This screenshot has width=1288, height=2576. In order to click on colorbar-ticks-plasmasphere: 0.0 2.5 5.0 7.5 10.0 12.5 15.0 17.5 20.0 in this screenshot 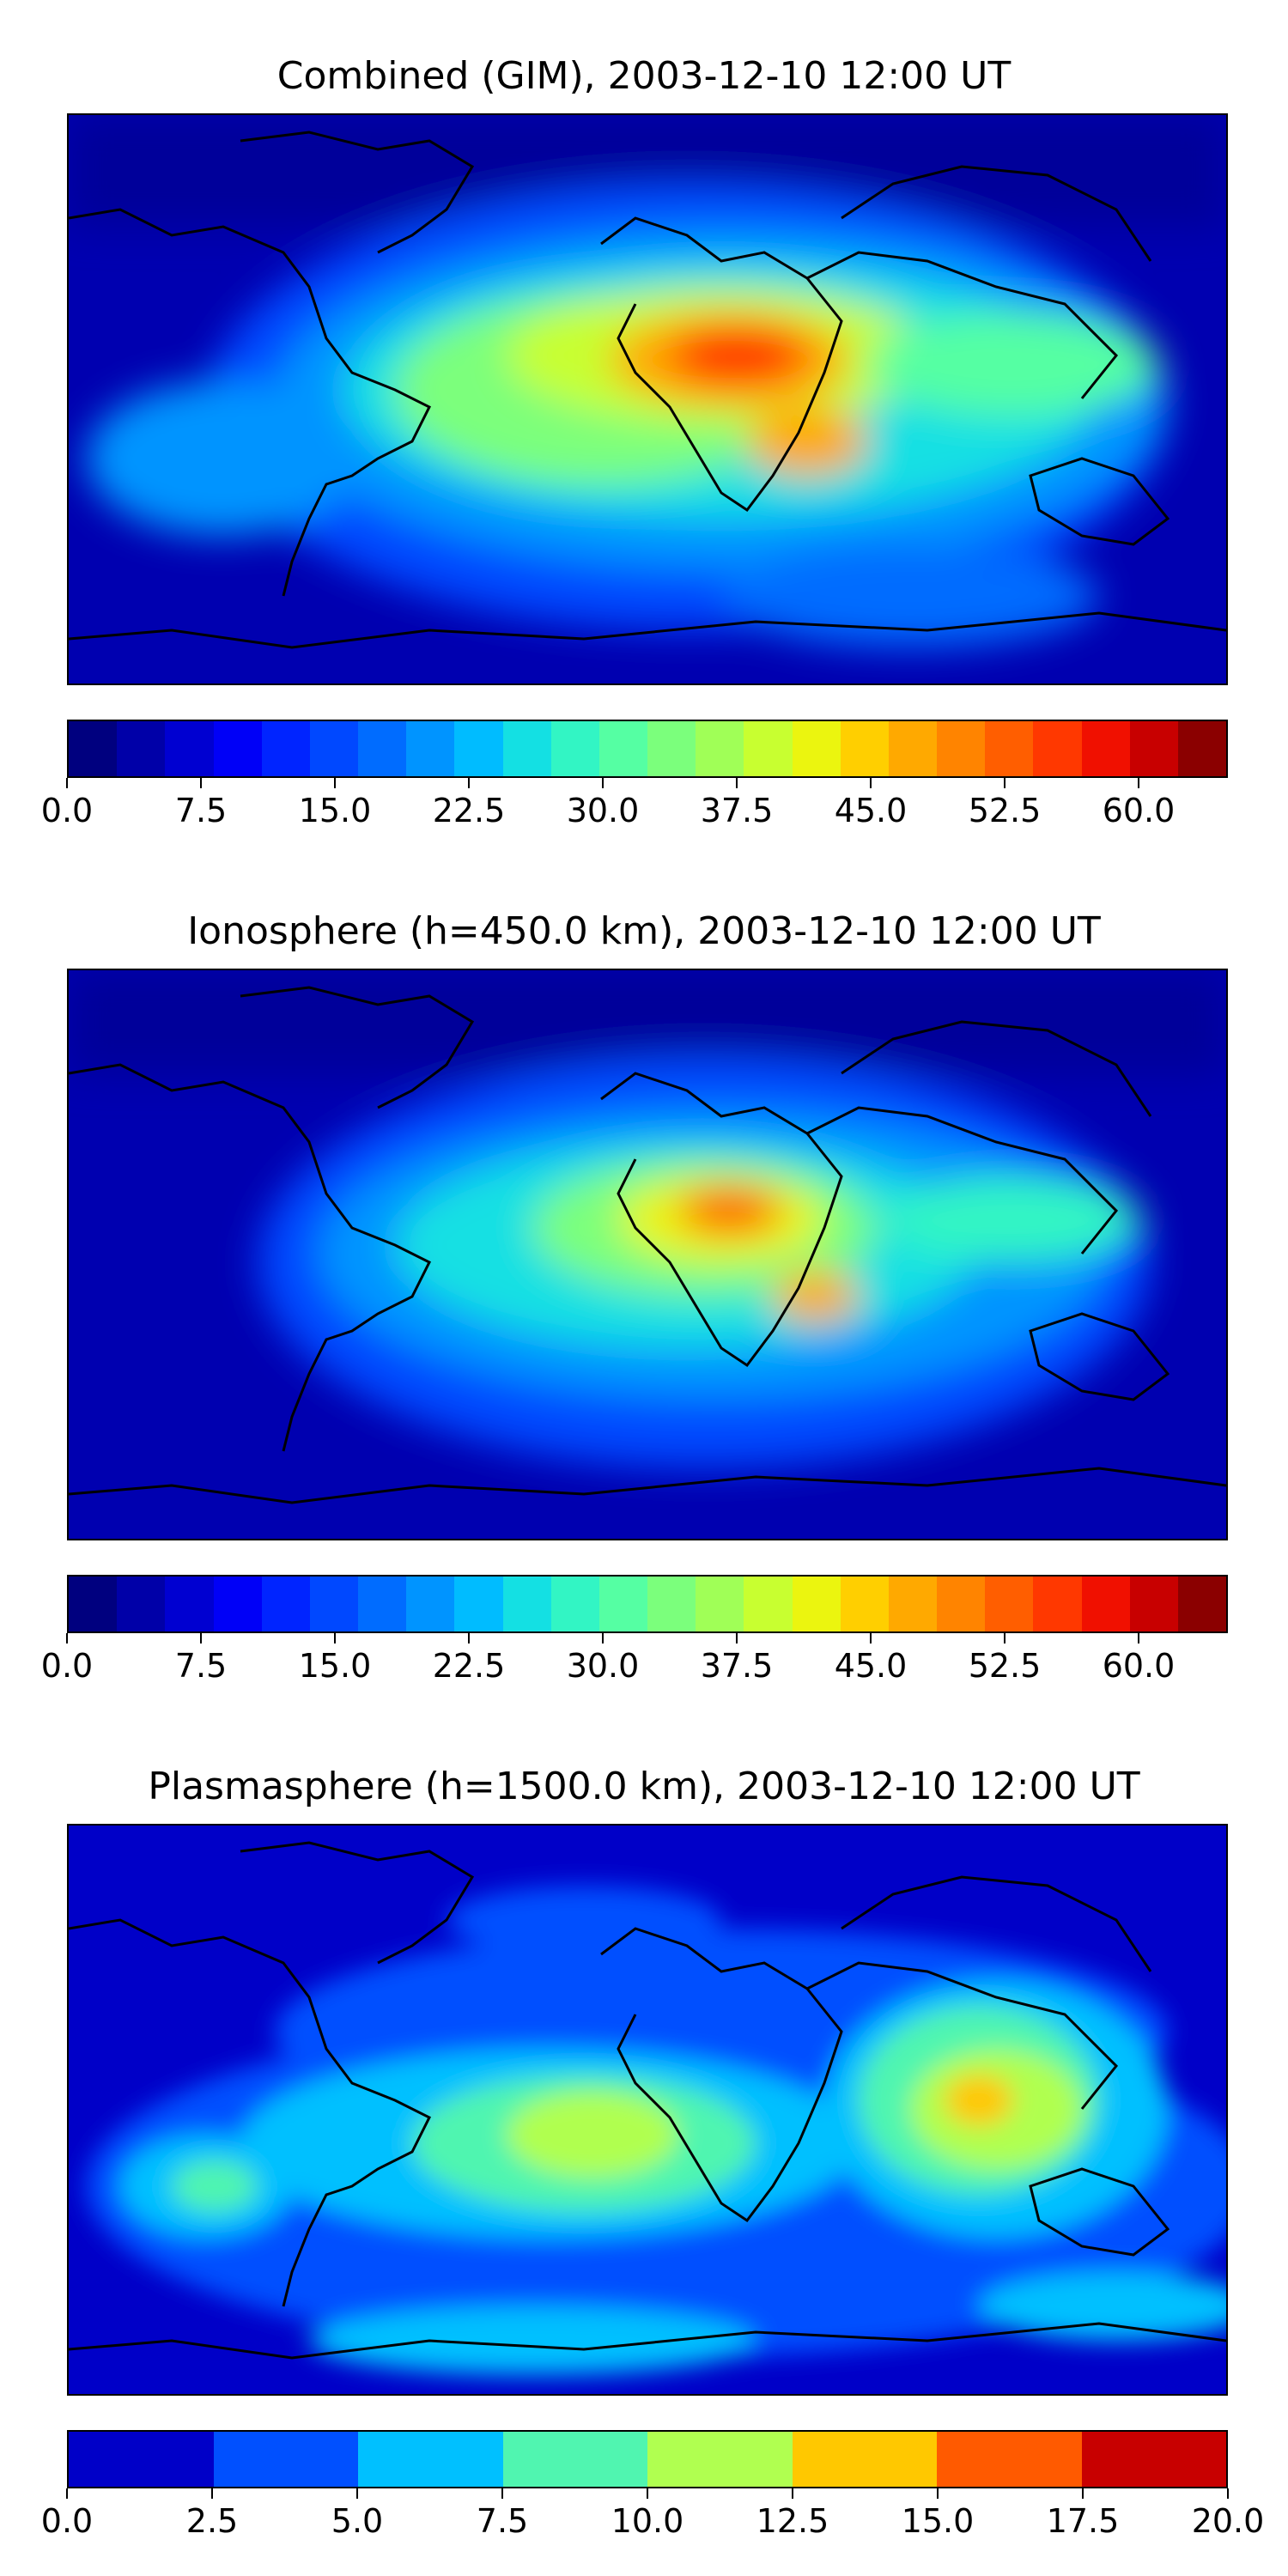, I will do `click(652, 2514)`.